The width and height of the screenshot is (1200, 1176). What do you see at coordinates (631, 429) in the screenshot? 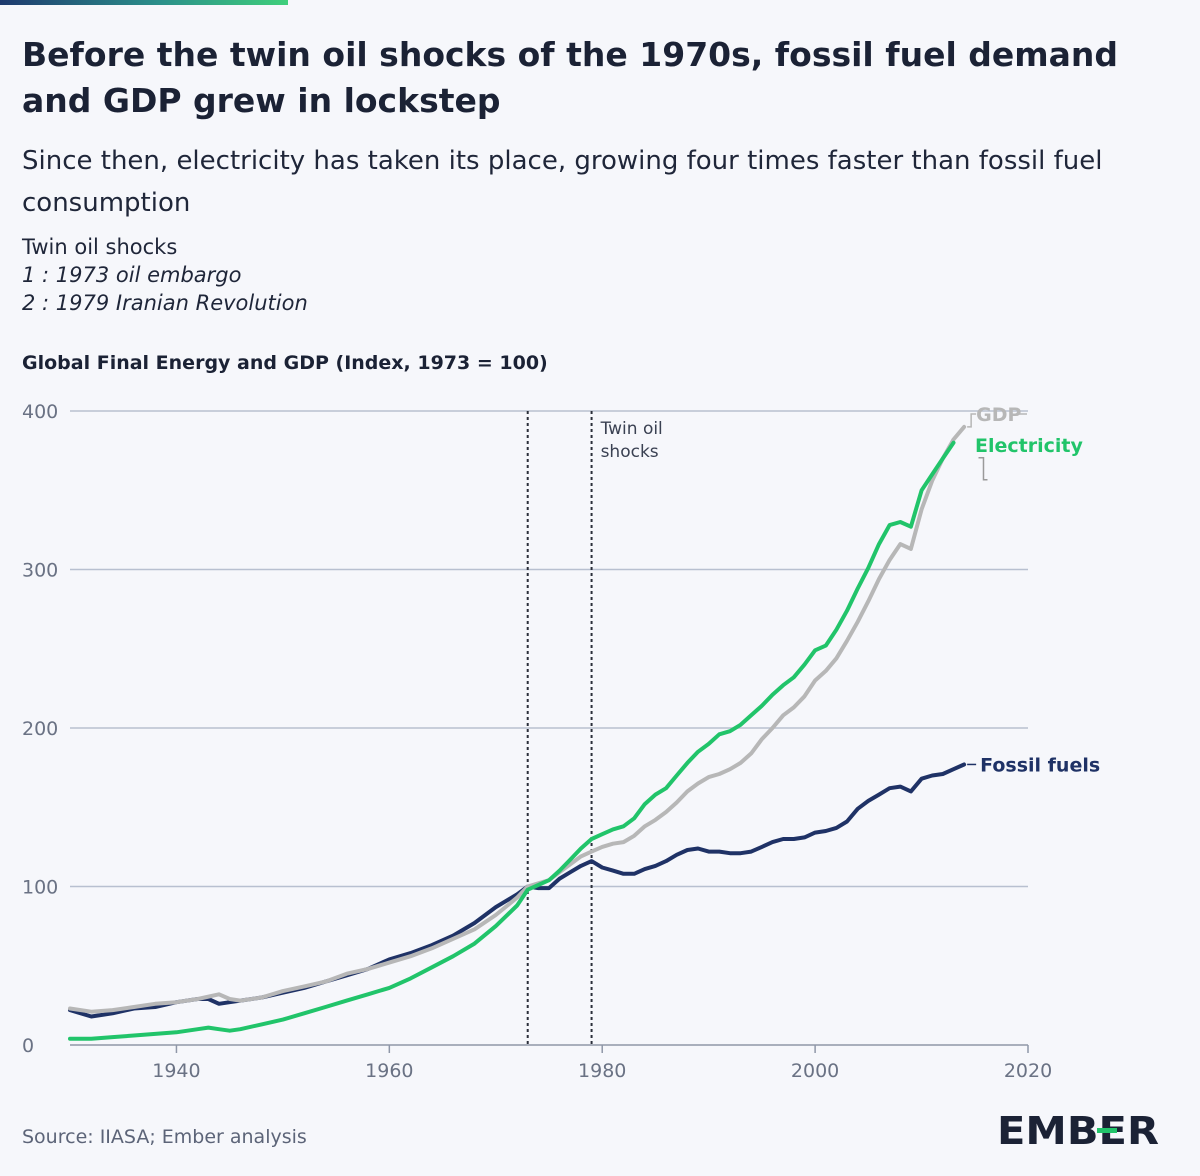
I see `annotation-text-0: Twin oil` at bounding box center [631, 429].